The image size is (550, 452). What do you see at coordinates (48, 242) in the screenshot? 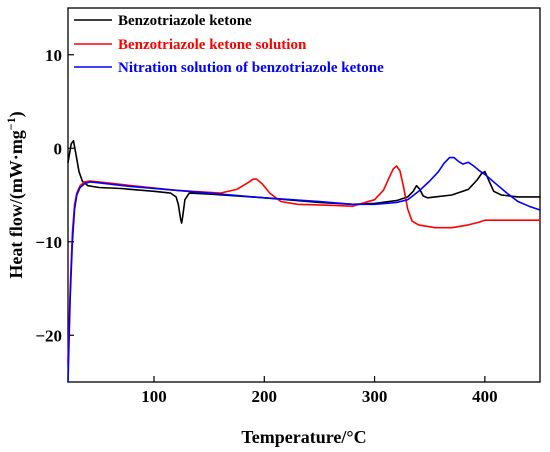
I see `y-tick-label: −10` at bounding box center [48, 242].